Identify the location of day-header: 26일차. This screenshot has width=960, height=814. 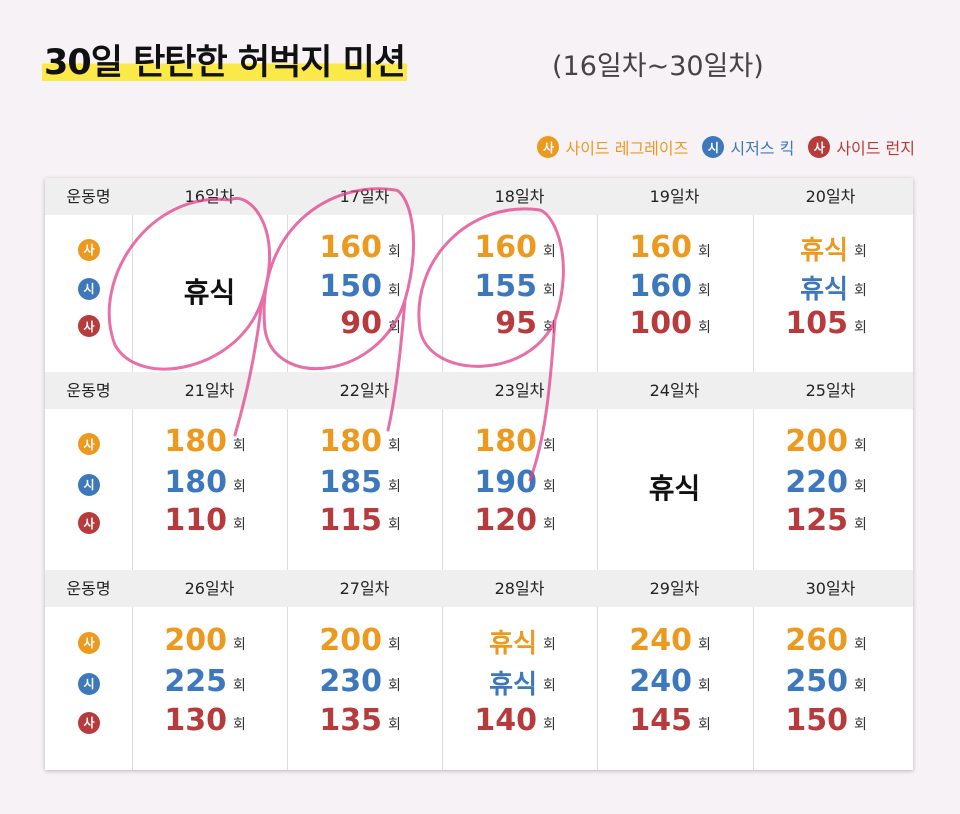
(209, 588).